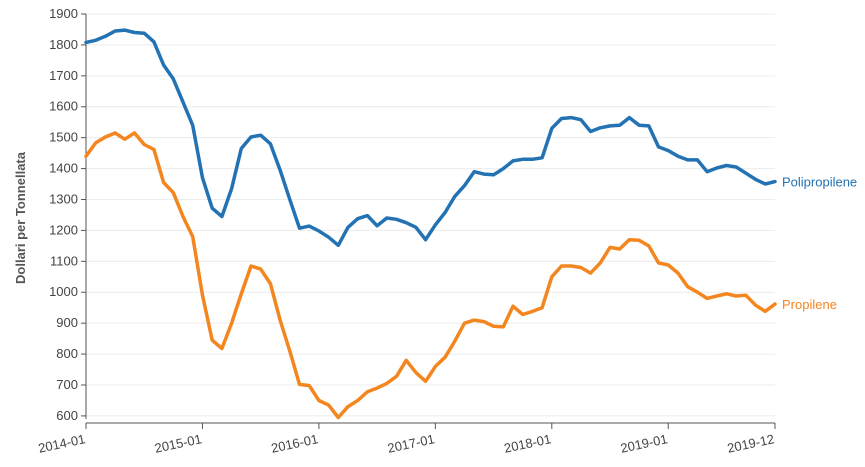  What do you see at coordinates (63, 168) in the screenshot?
I see `y-tick-label: 1400` at bounding box center [63, 168].